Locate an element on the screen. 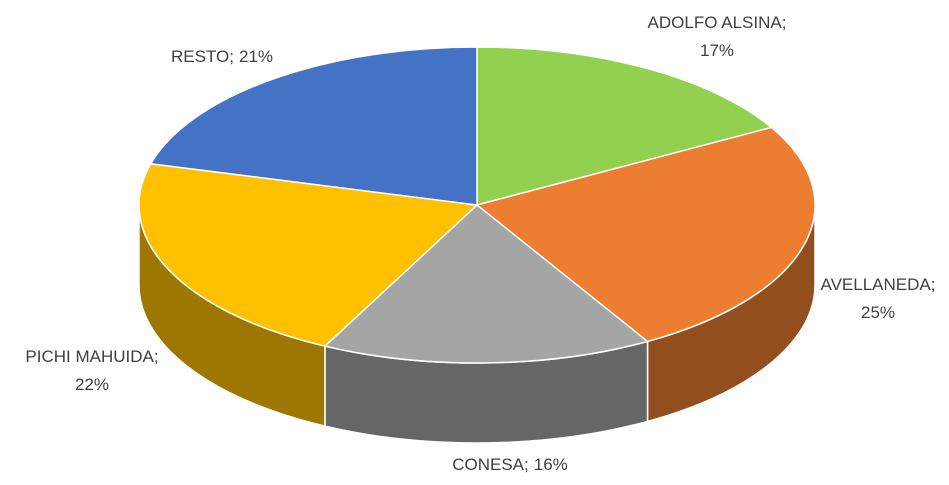 This screenshot has width=949, height=485. label-category: CONESA is located at coordinates (488, 464).